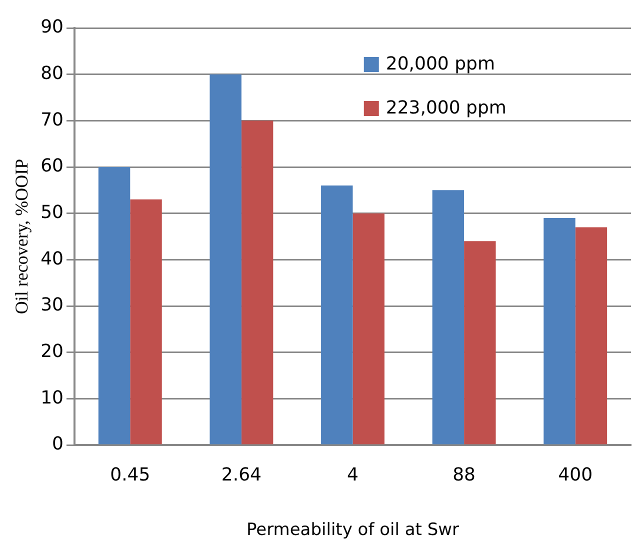 This screenshot has height=553, width=641. I want to click on legend-label: 223,000 ppm, so click(446, 108).